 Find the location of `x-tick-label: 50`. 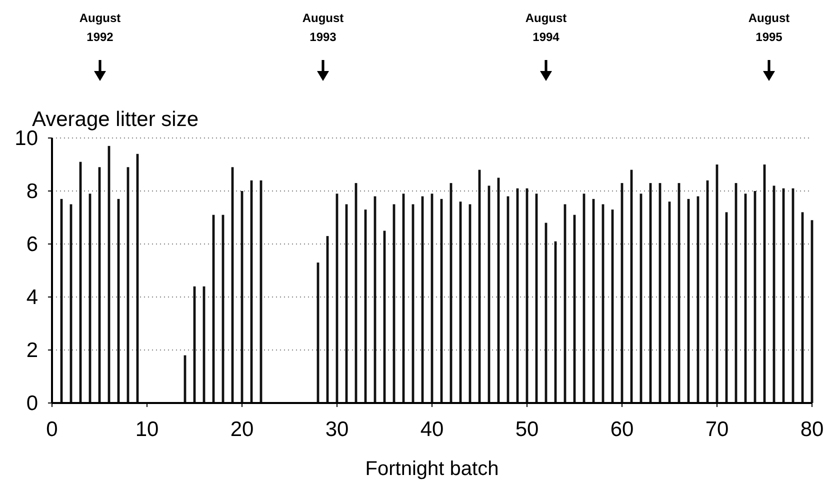

x-tick-label: 50 is located at coordinates (527, 429).